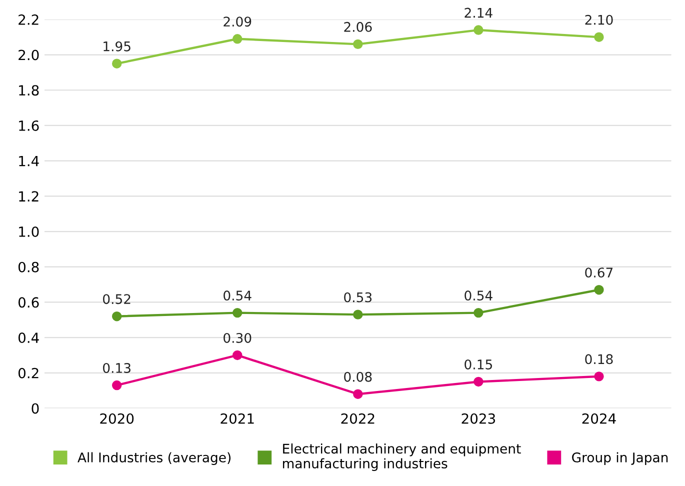 The width and height of the screenshot is (685, 486). I want to click on x-tick-label: 2024, so click(599, 418).